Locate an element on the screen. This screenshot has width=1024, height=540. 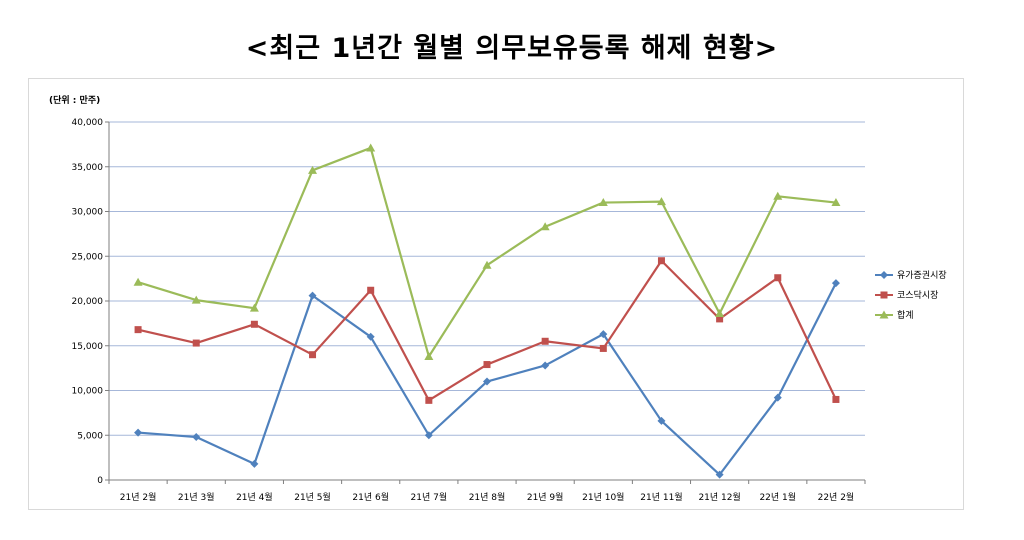
y-tick-label: 40,000 is located at coordinates (88, 123).